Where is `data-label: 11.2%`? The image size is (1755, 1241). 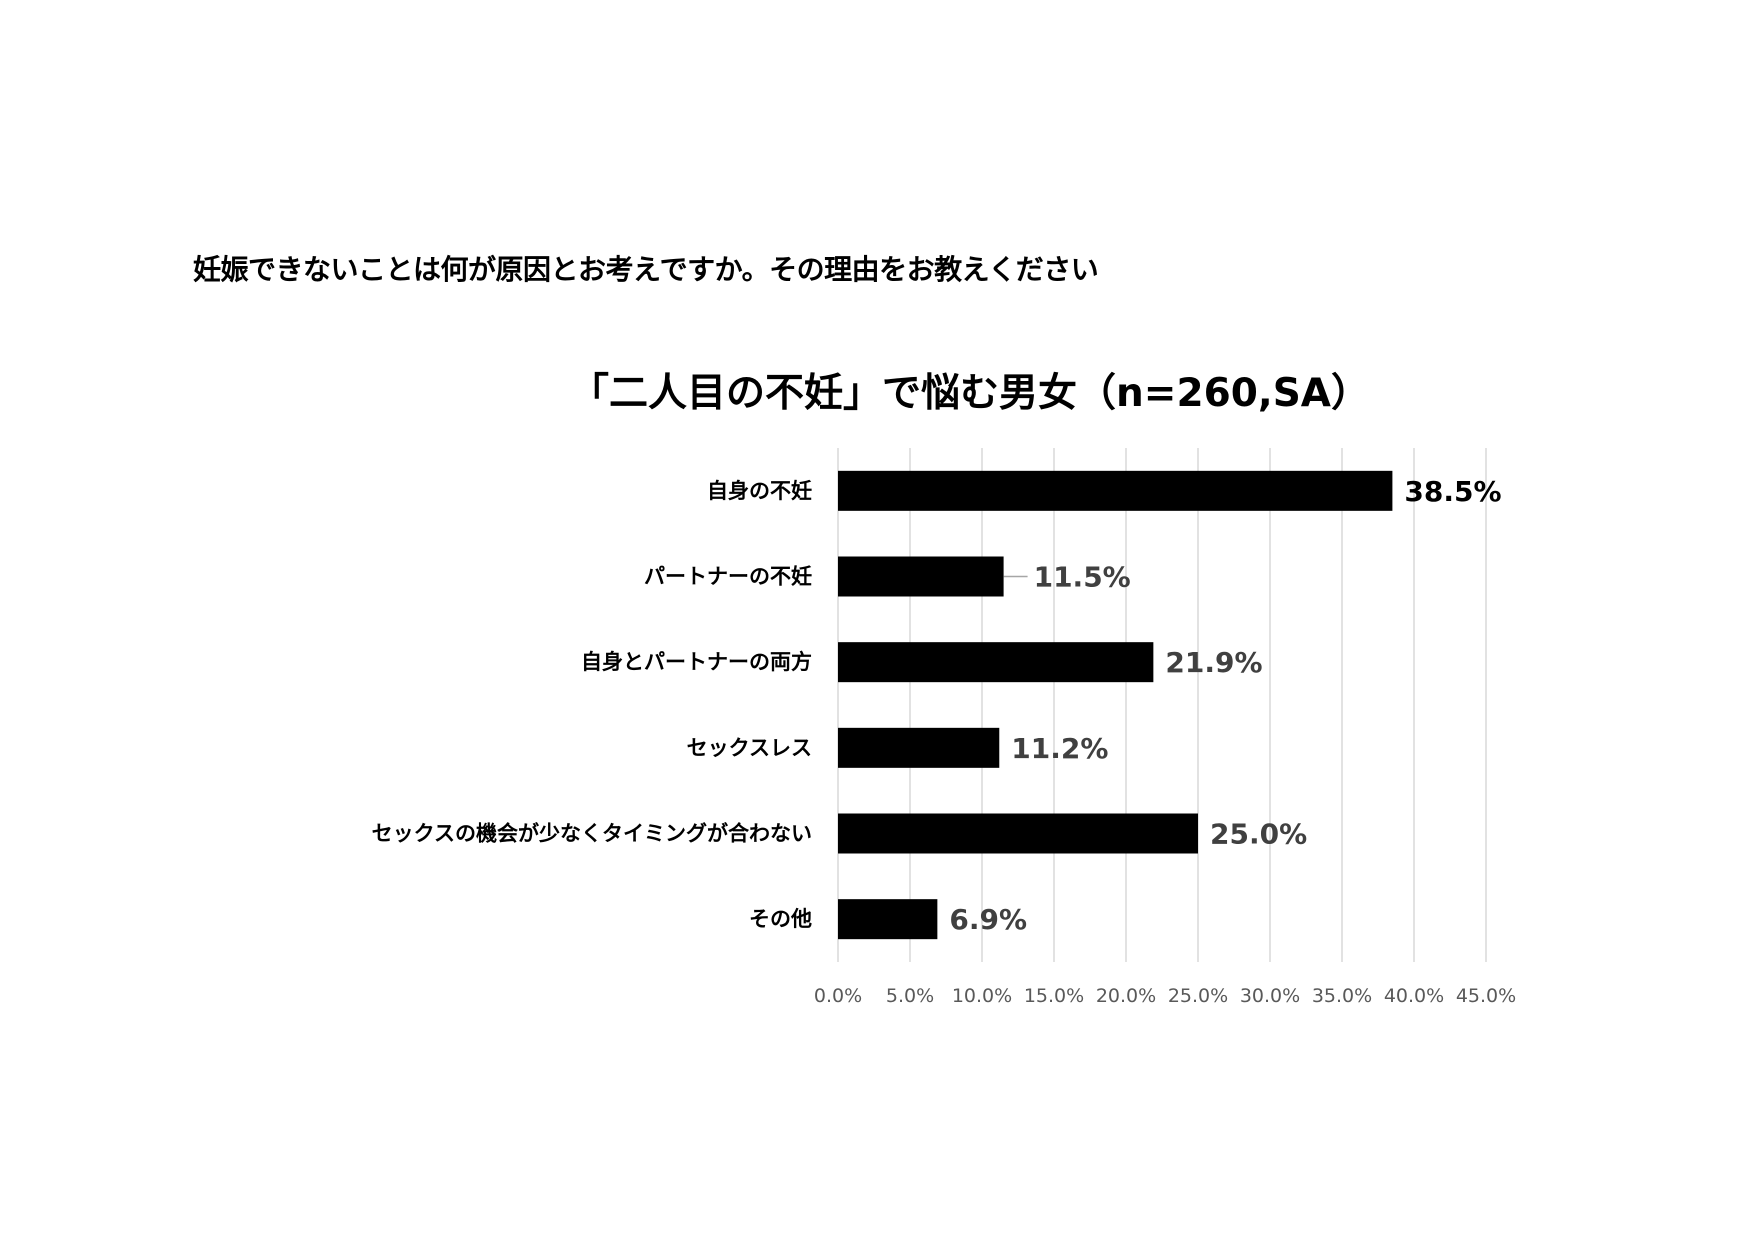 data-label: 11.2% is located at coordinates (1059, 748).